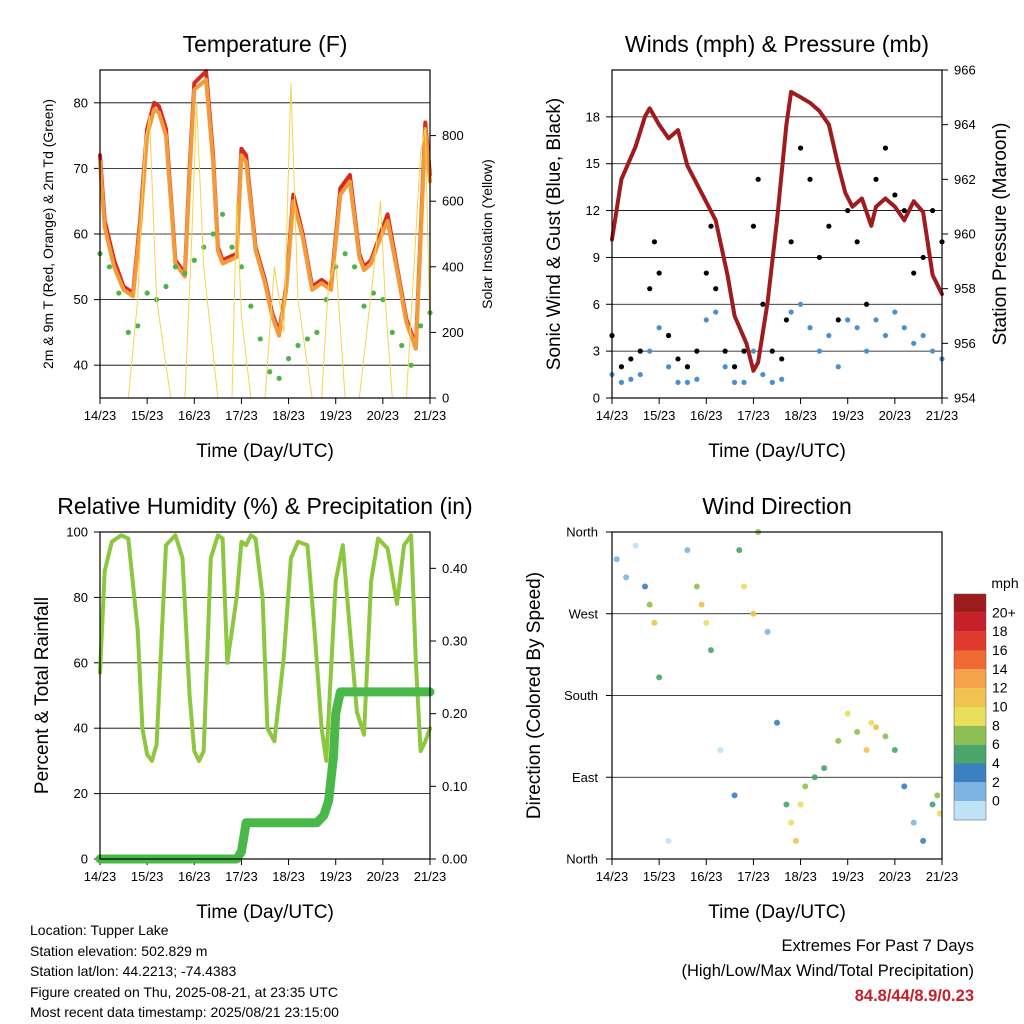 Image resolution: width=1024 pixels, height=1024 pixels. Describe the element at coordinates (612, 415) in the screenshot. I see `winds-xtick-label: 14/23` at that location.